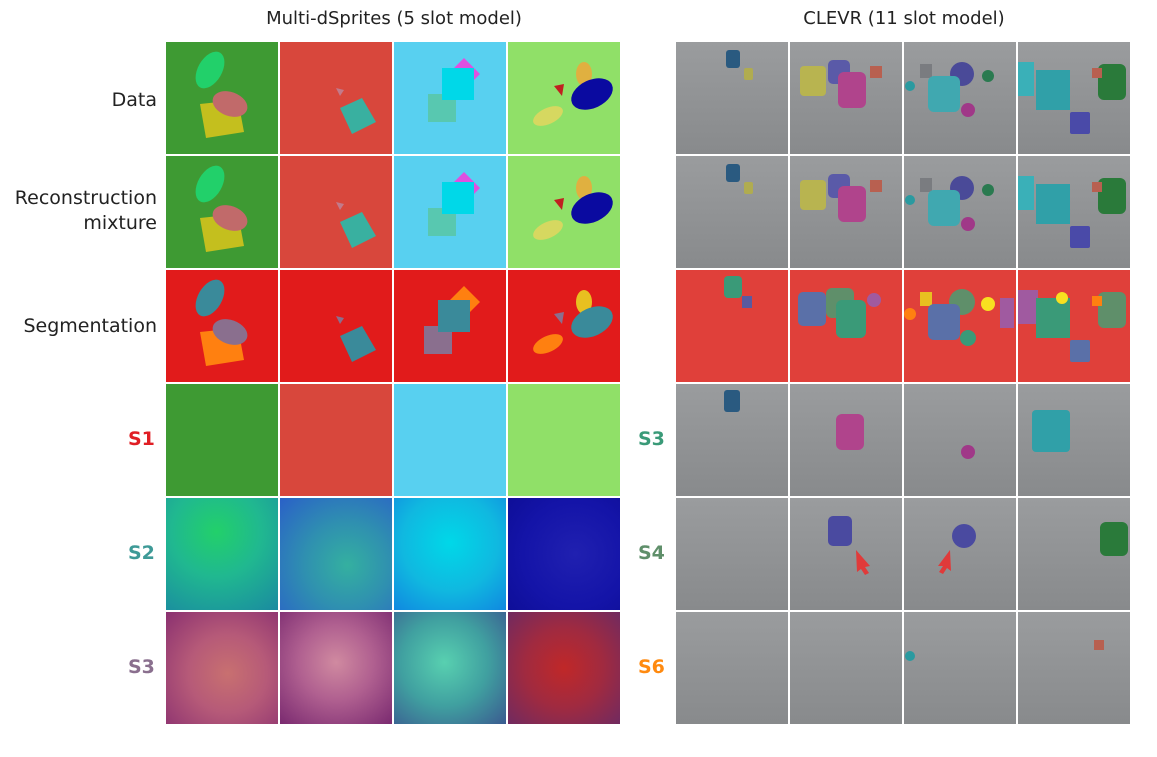 Image resolution: width=1157 pixels, height=757 pixels. What do you see at coordinates (90, 326) in the screenshot?
I see `row-label-segmentation: Segmentation` at bounding box center [90, 326].